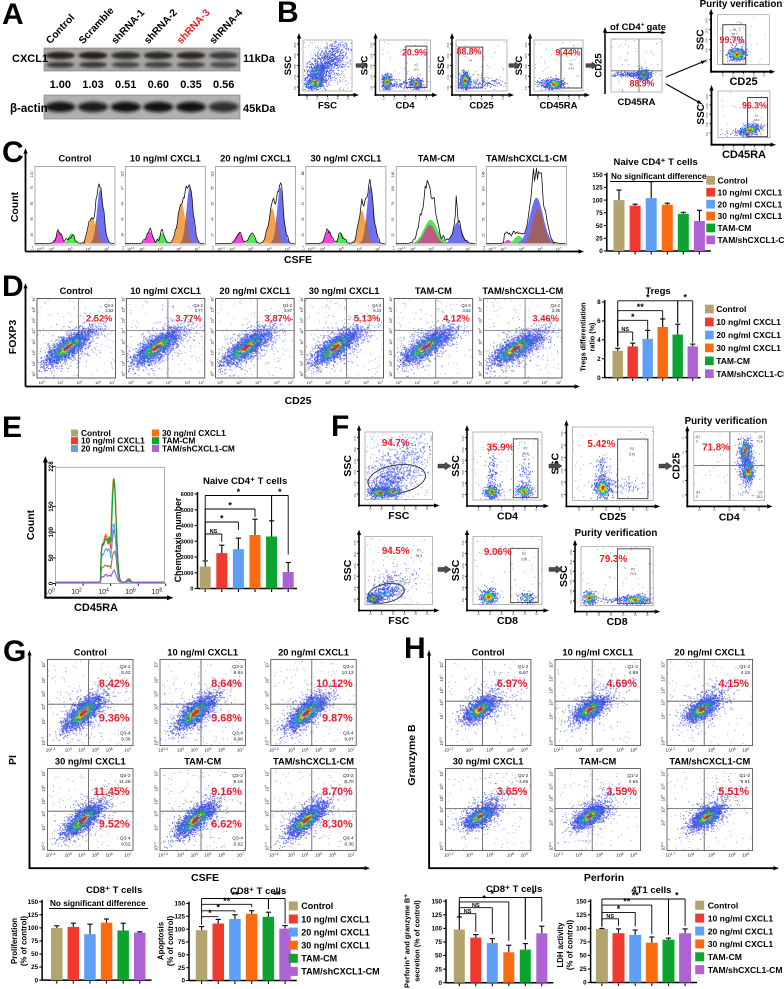  What do you see at coordinates (213, 188) in the screenshot?
I see `svg-text: 85` at bounding box center [213, 188].